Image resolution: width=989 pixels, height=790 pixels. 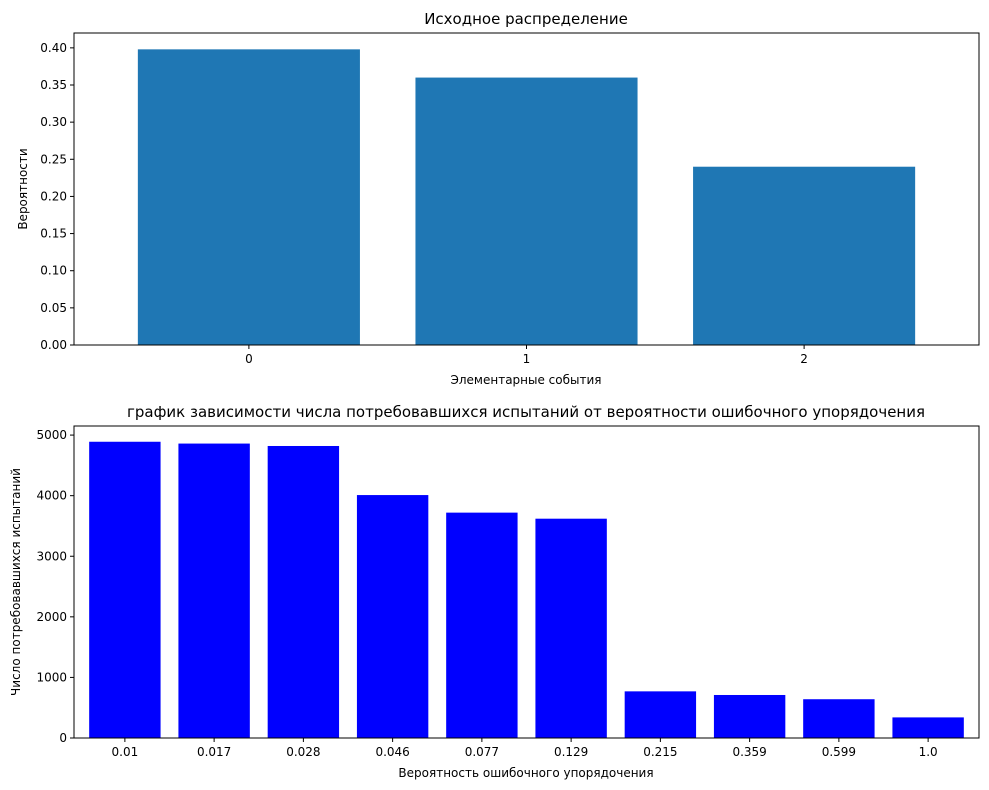 What do you see at coordinates (53, 196) in the screenshot?
I see `y-tick-label: 0.20` at bounding box center [53, 196].